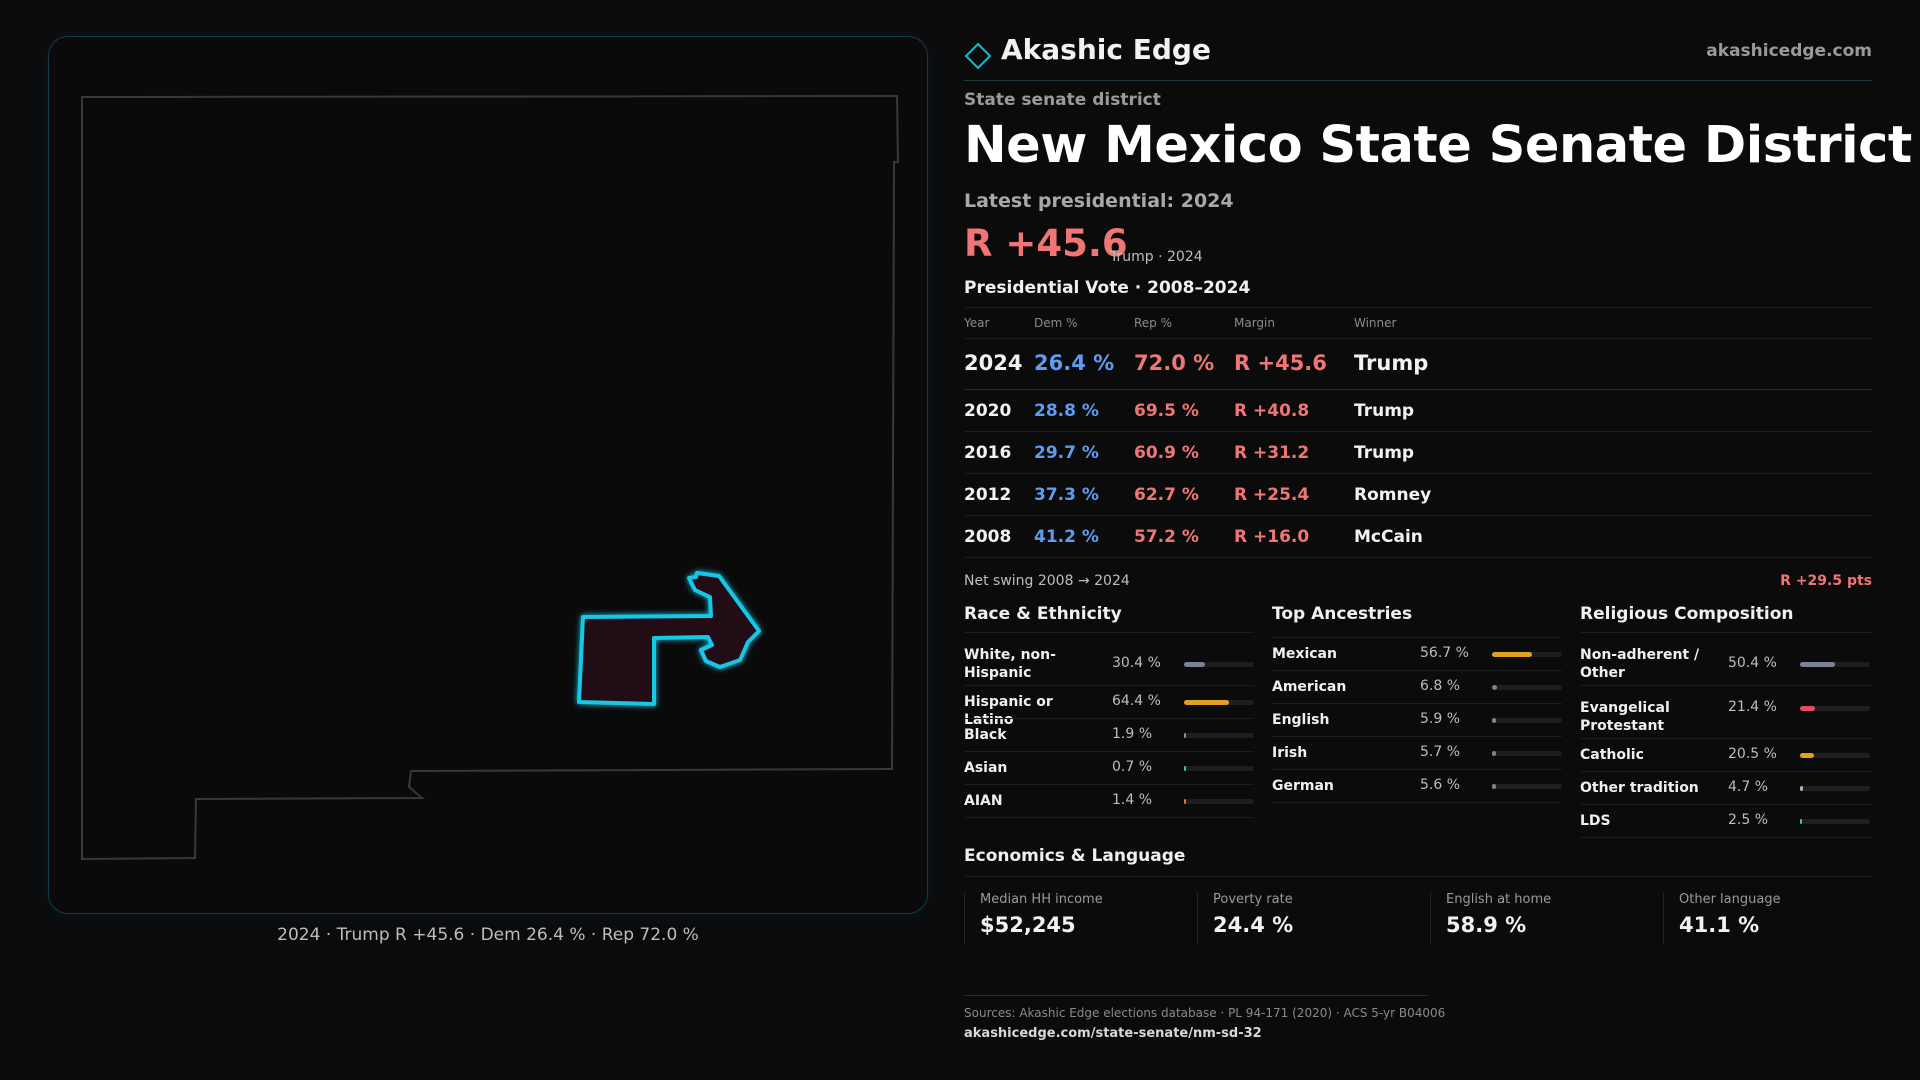  I want to click on table-row: 2008 41.2 % 57.2 % R +16.0 McCain, so click(1418, 537).